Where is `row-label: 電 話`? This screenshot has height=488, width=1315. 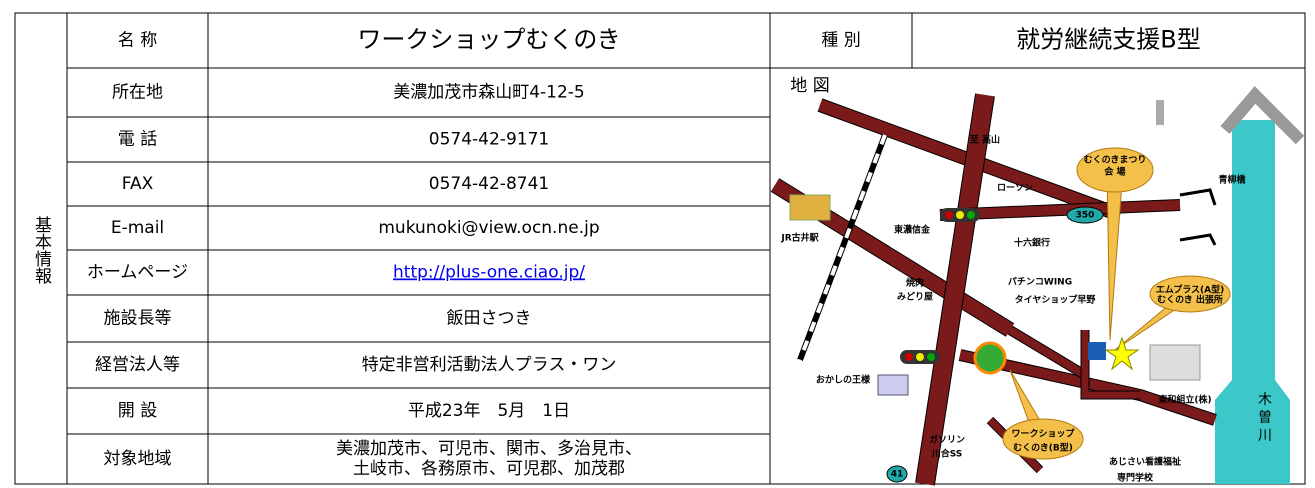 row-label: 電 話 is located at coordinates (137, 140).